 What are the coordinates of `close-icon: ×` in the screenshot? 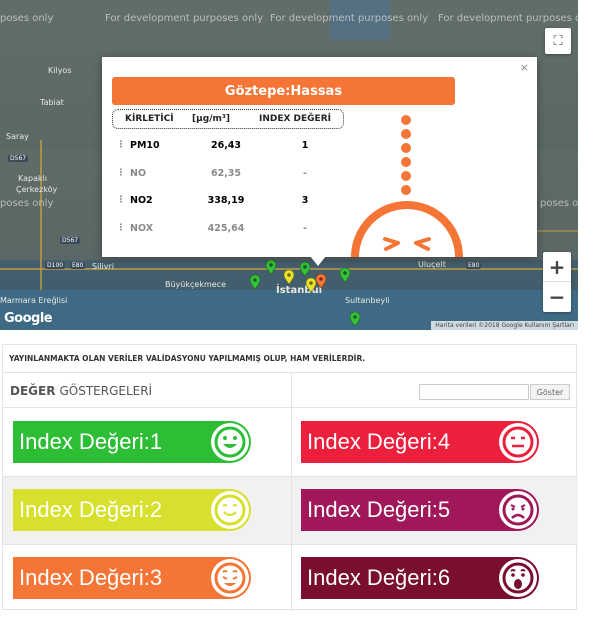 It's located at (524, 67).